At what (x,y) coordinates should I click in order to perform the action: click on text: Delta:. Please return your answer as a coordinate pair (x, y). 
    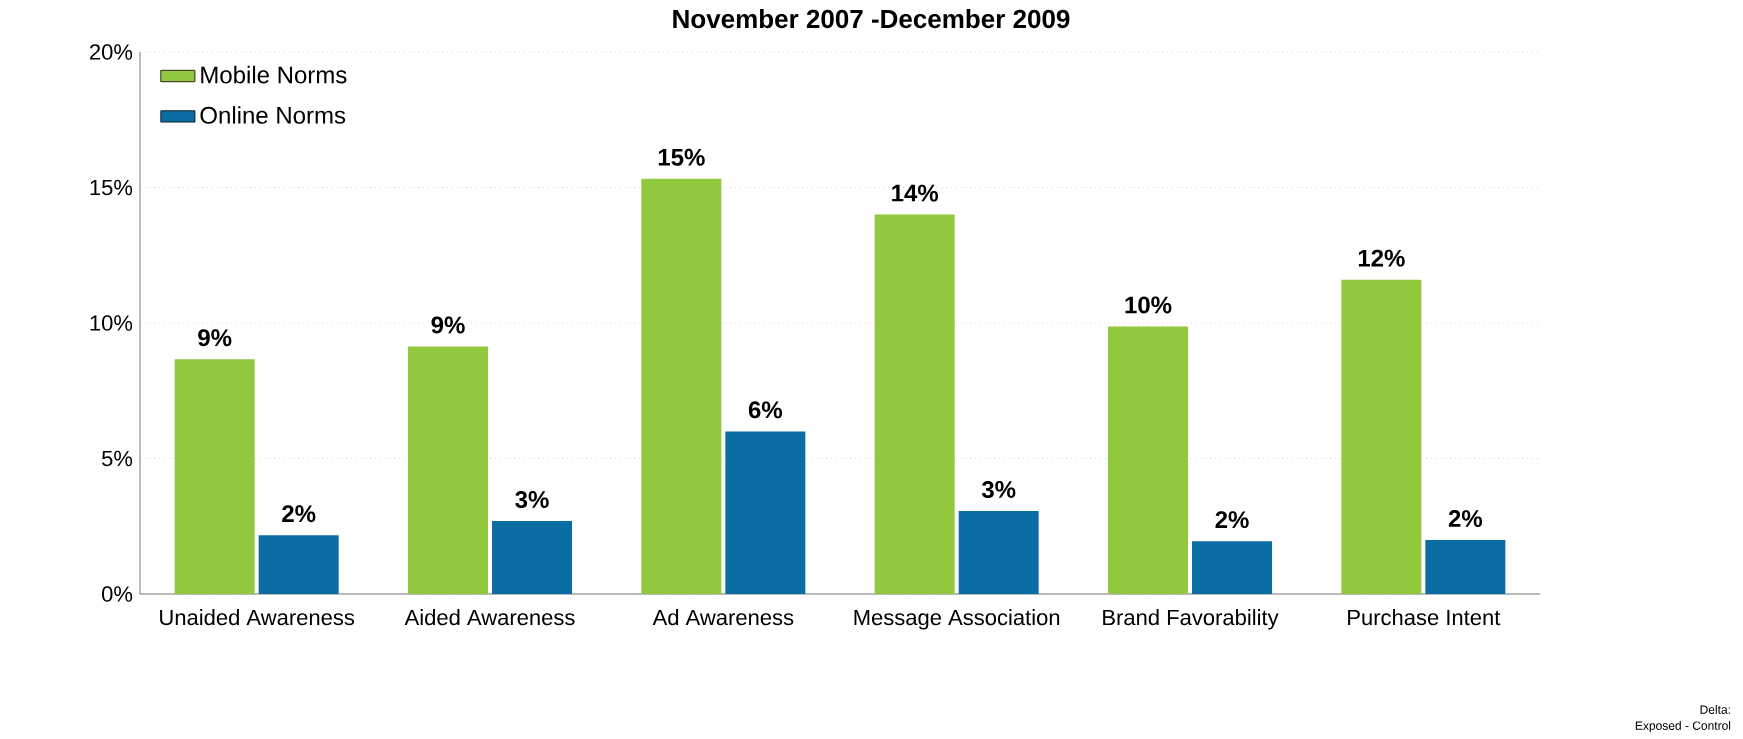
    Looking at the image, I should click on (1715, 709).